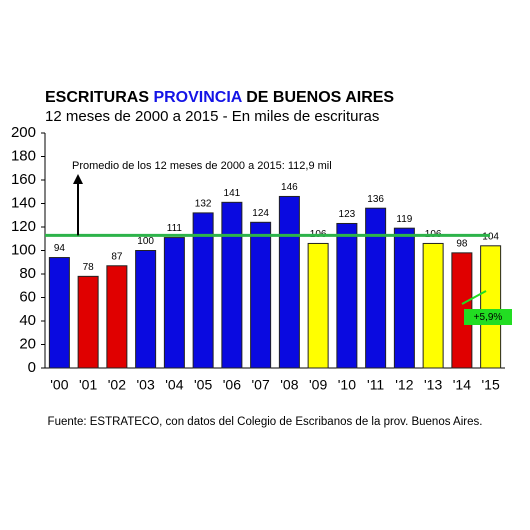  What do you see at coordinates (203, 204) in the screenshot?
I see `value-label: 132` at bounding box center [203, 204].